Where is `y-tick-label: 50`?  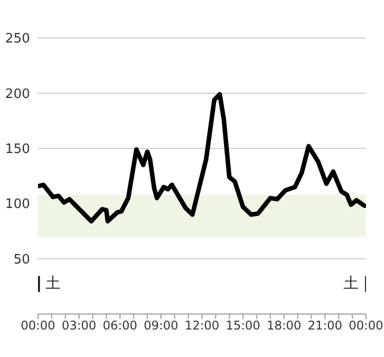 y-tick-label: 50 is located at coordinates (21, 260).